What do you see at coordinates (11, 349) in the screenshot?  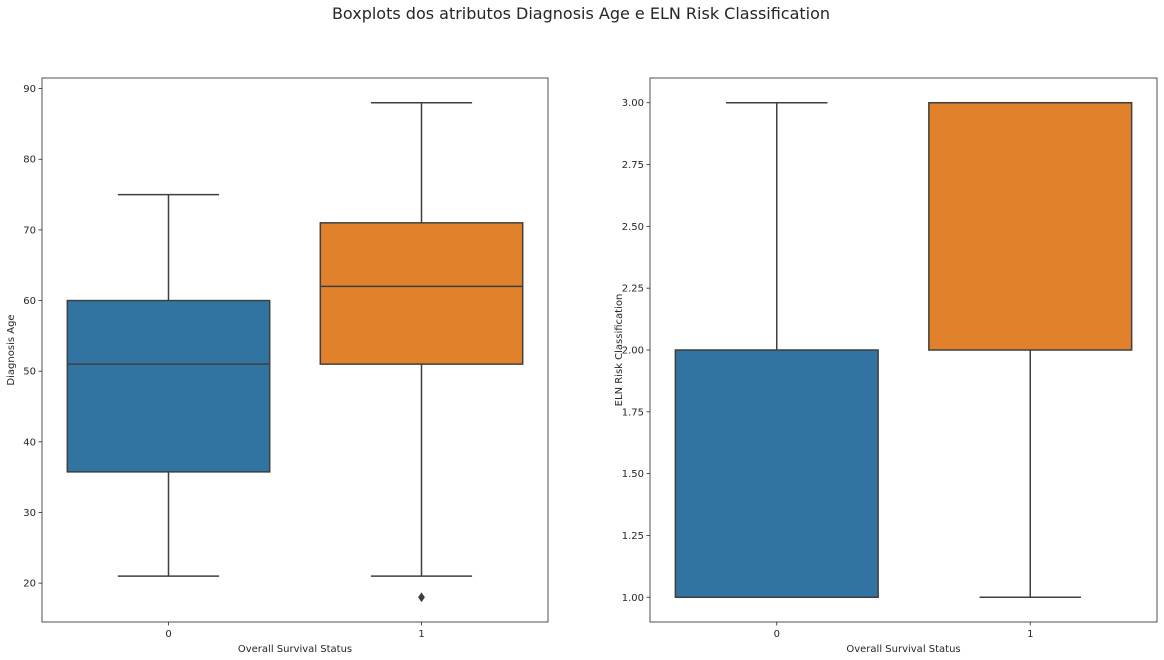 I see `y-axis-label: Diagnosis Age` at bounding box center [11, 349].